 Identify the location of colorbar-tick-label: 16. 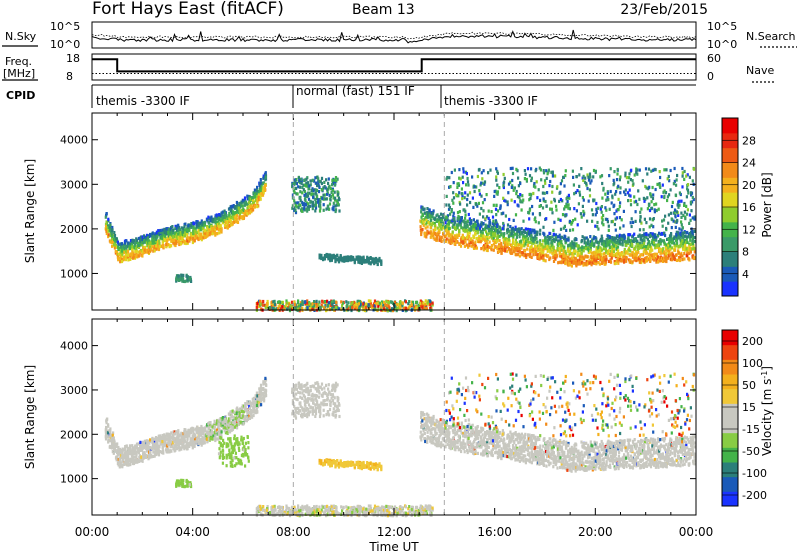
(749, 207).